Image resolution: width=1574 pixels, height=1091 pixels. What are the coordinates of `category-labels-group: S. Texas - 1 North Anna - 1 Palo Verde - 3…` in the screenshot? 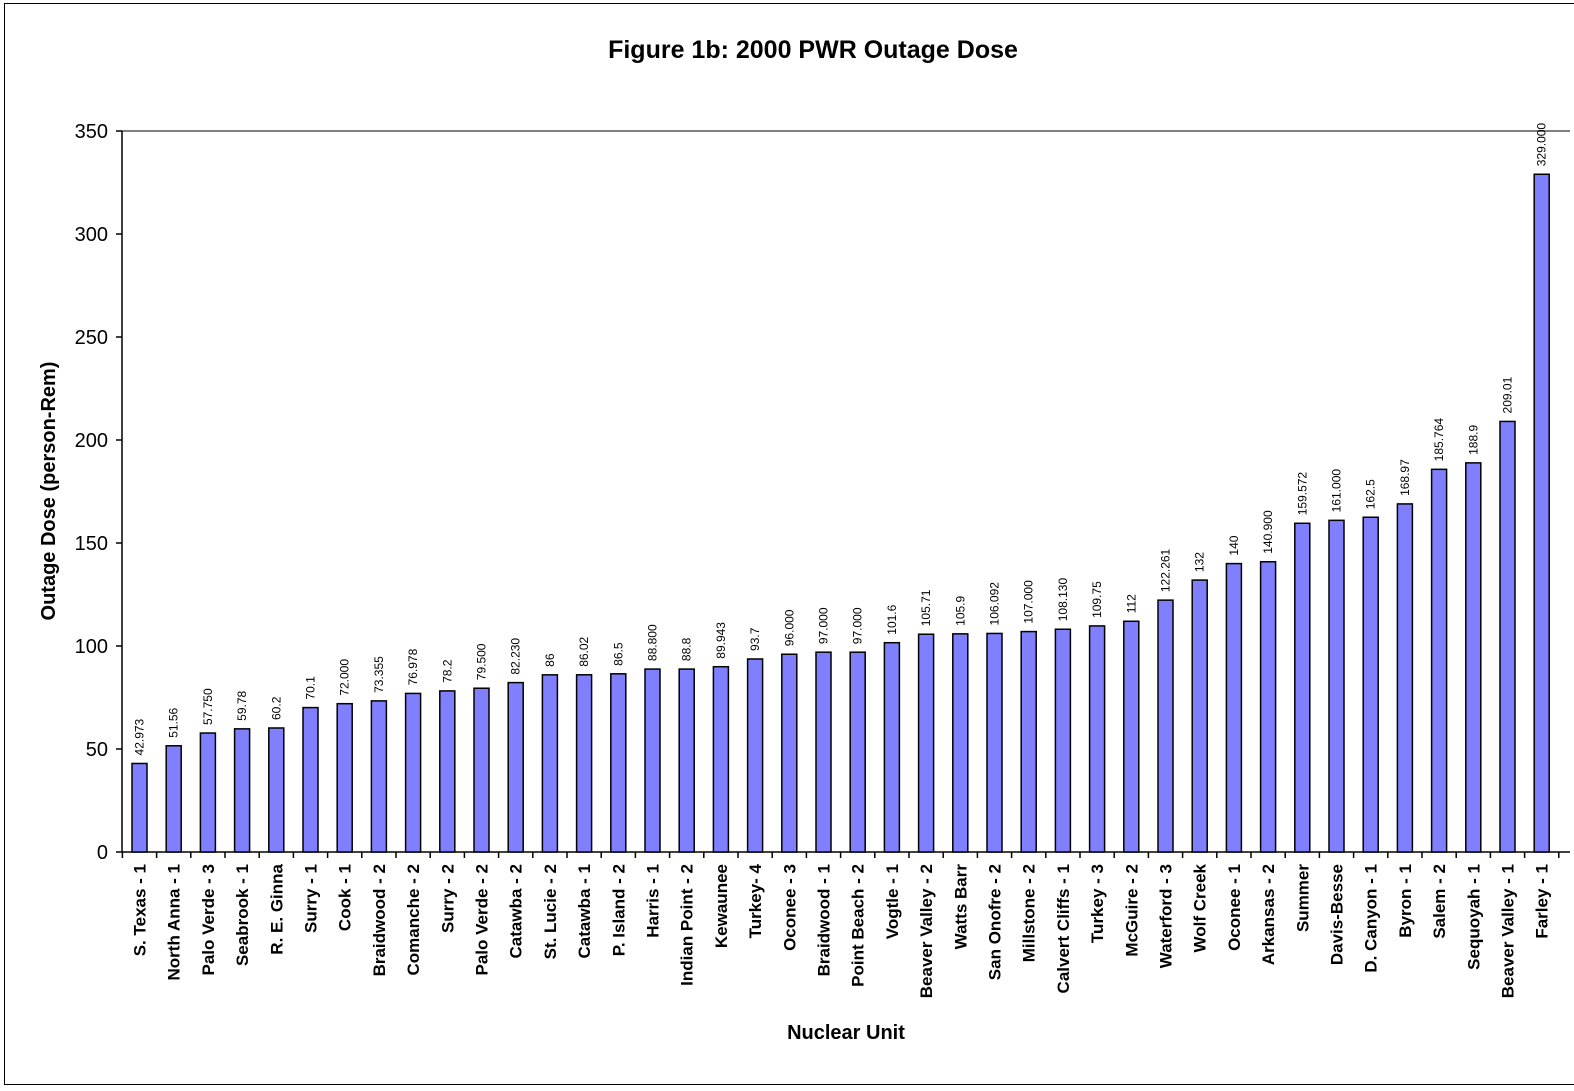 It's located at (841, 930).